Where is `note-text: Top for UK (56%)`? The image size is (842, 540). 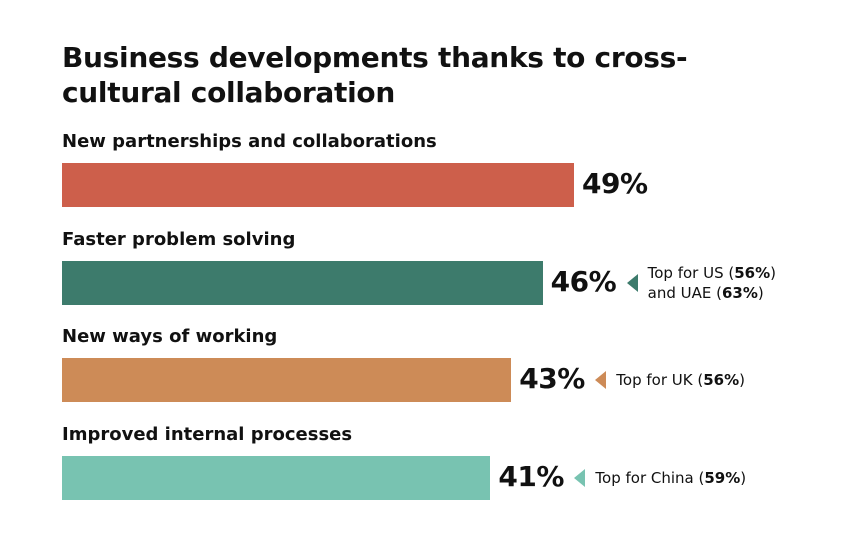
note-text: Top for UK (56%) is located at coordinates (680, 380).